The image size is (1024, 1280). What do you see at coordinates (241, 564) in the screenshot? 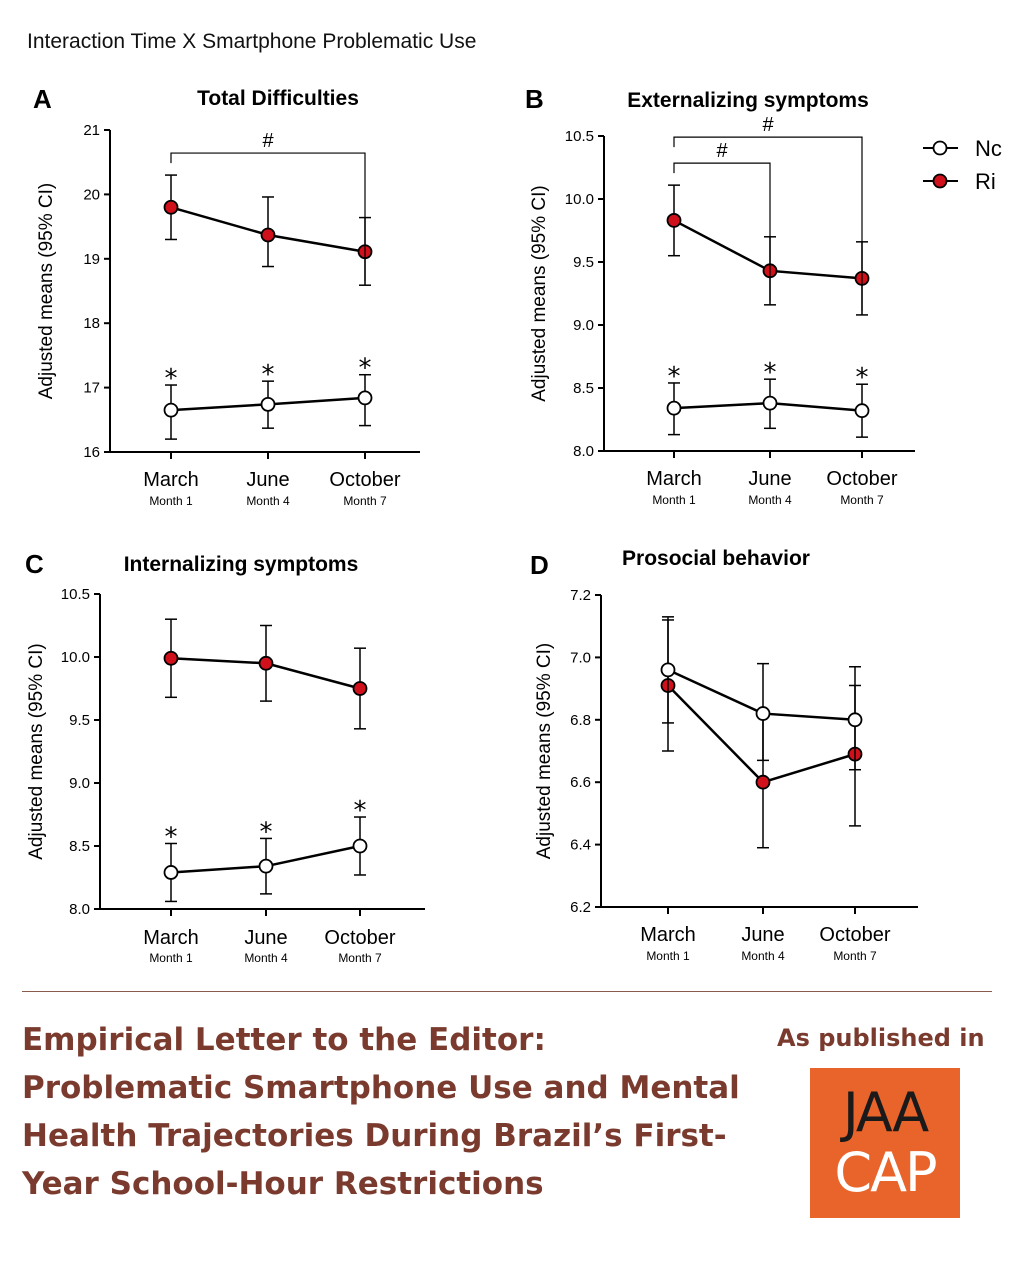
I see `panel-title: Internalizing symptoms` at bounding box center [241, 564].